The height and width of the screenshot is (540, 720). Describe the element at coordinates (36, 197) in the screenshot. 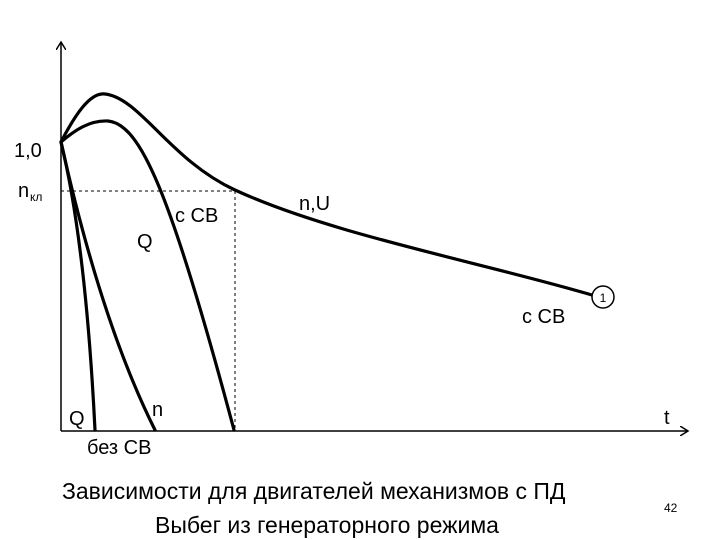

I see `n-kl-subscript: кл` at that location.